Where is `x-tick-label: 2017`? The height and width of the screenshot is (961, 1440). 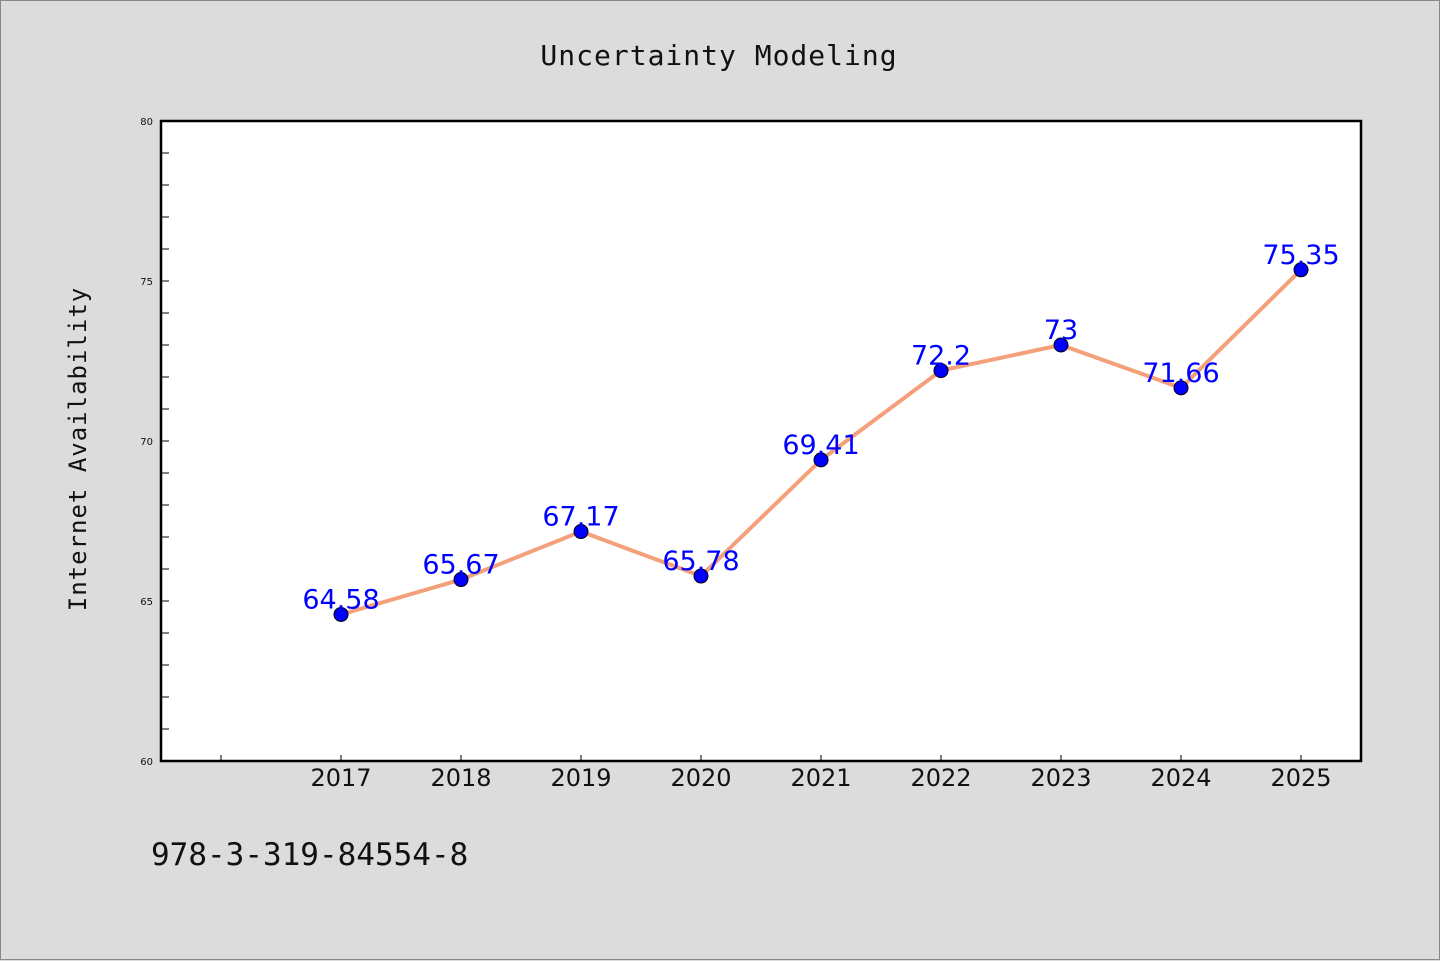 x-tick-label: 2017 is located at coordinates (340, 778).